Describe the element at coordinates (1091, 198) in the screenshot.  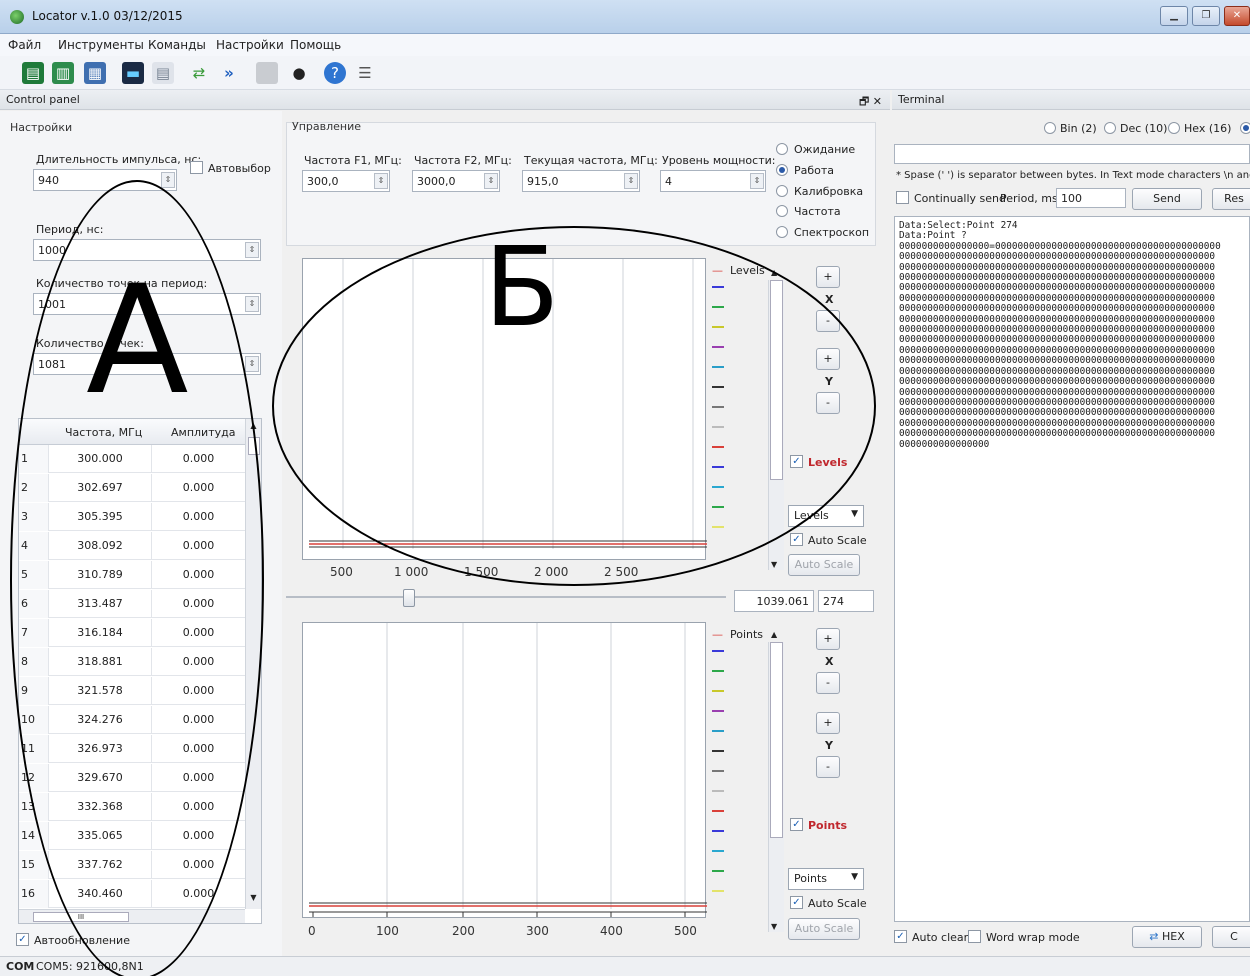
I see `period-ms-input: 100` at that location.